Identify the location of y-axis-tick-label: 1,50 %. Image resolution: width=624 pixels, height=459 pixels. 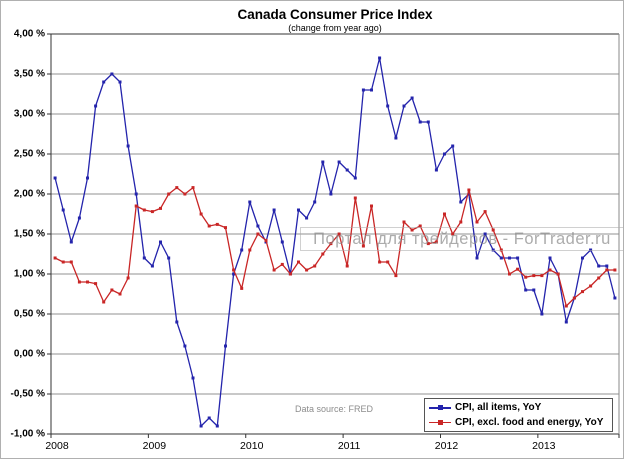
(29, 234).